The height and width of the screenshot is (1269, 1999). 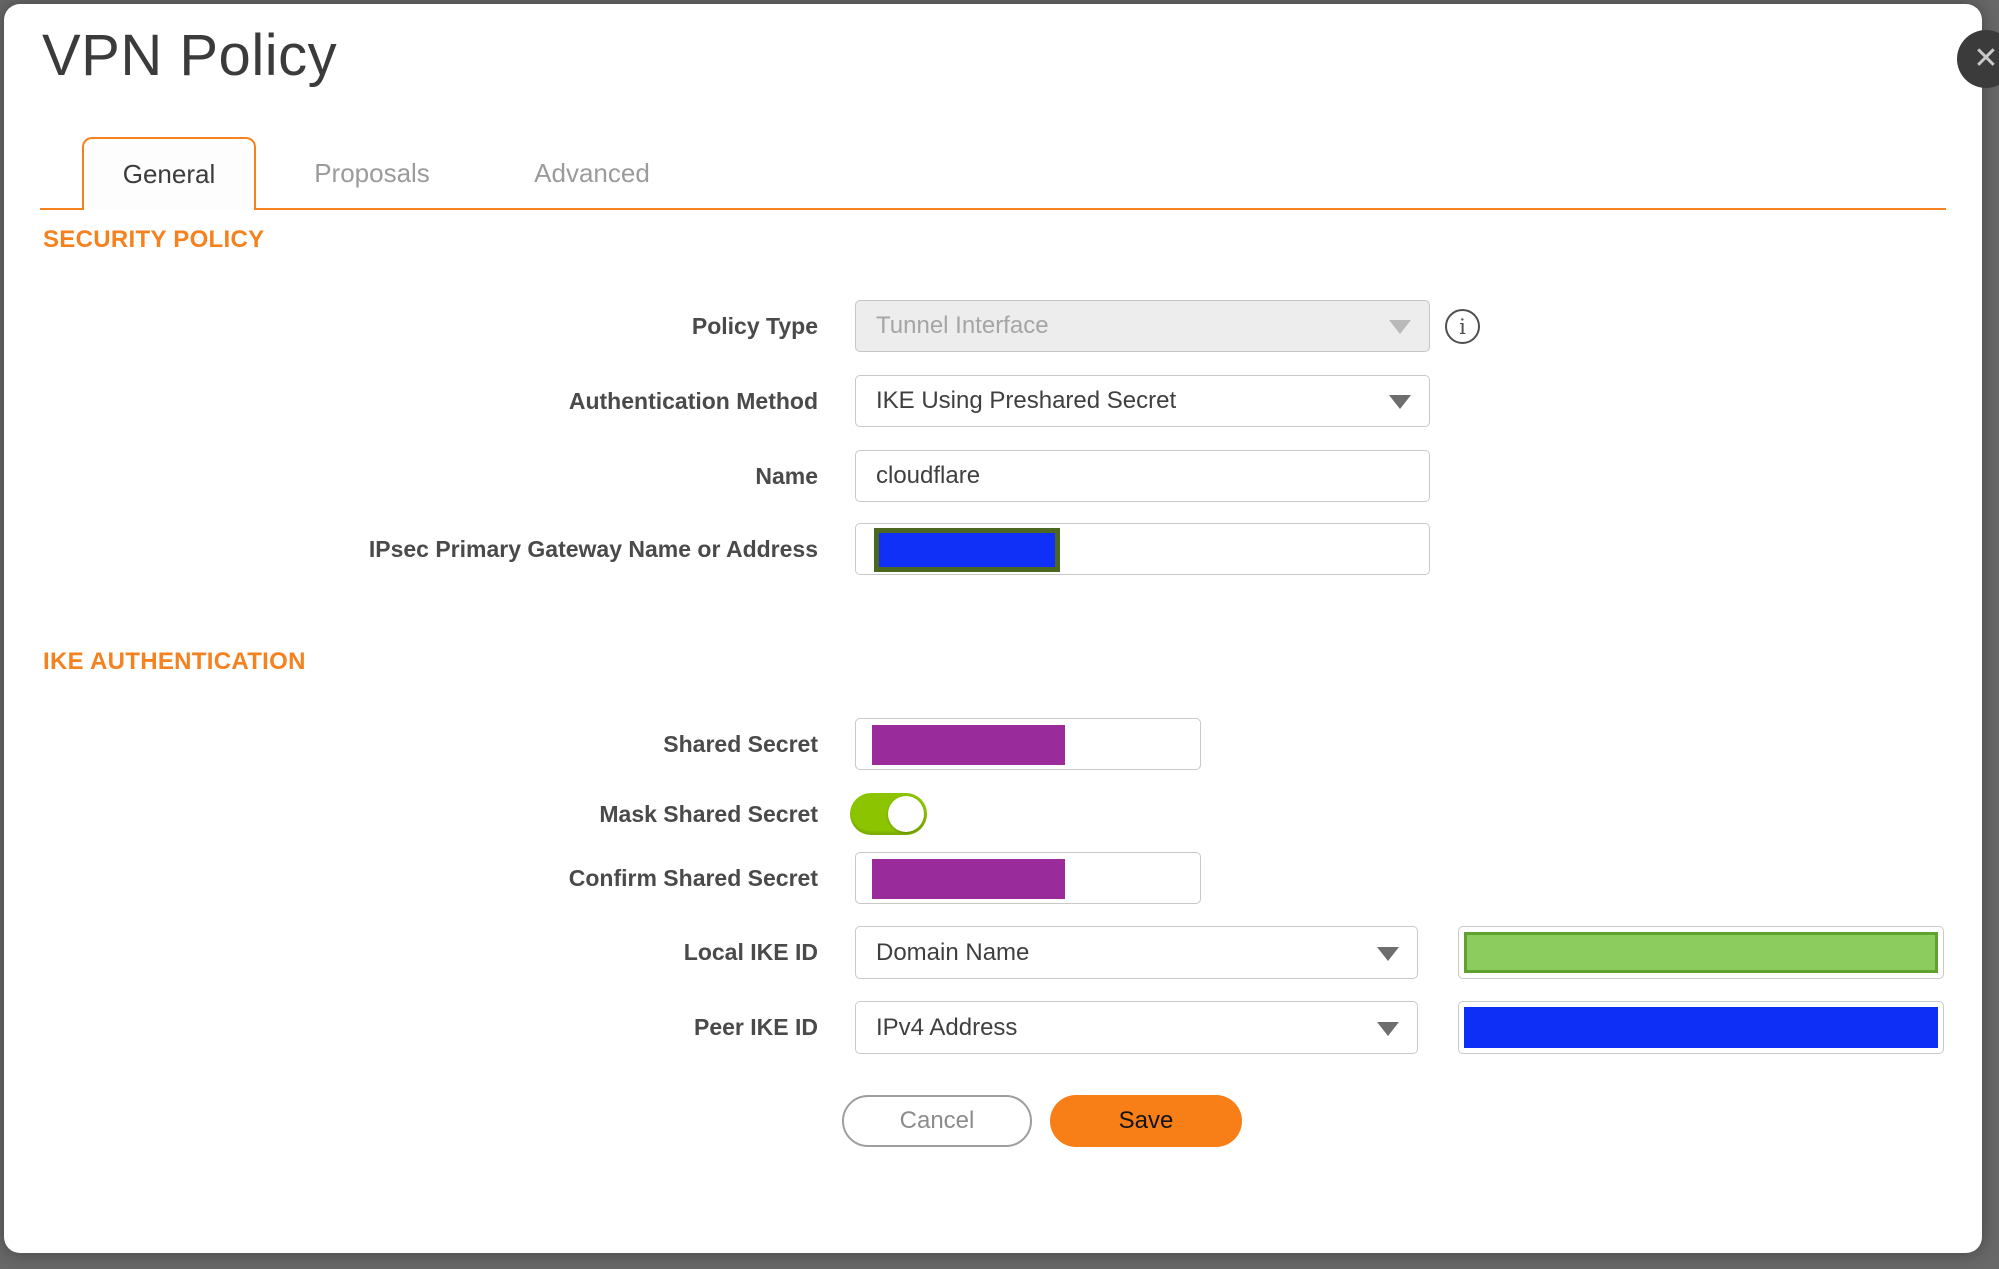 I want to click on local-ike-id-type-select: Domain Name, so click(x=1136, y=952).